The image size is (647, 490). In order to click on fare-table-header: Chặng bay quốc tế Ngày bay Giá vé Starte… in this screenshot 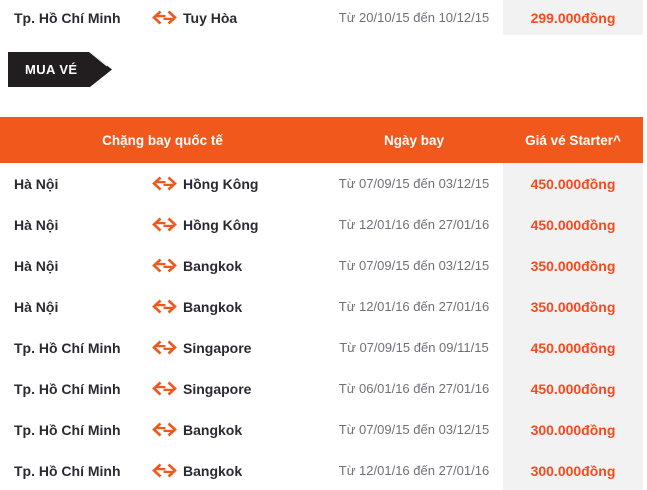, I will do `click(321, 140)`.